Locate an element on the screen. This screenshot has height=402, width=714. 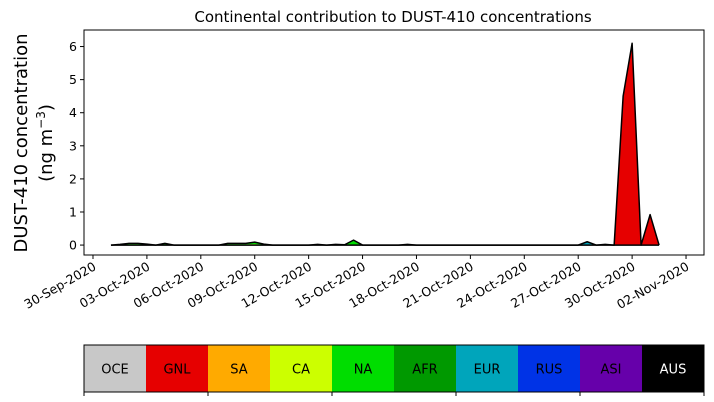
y-tick-label: 2 is located at coordinates (73, 178).